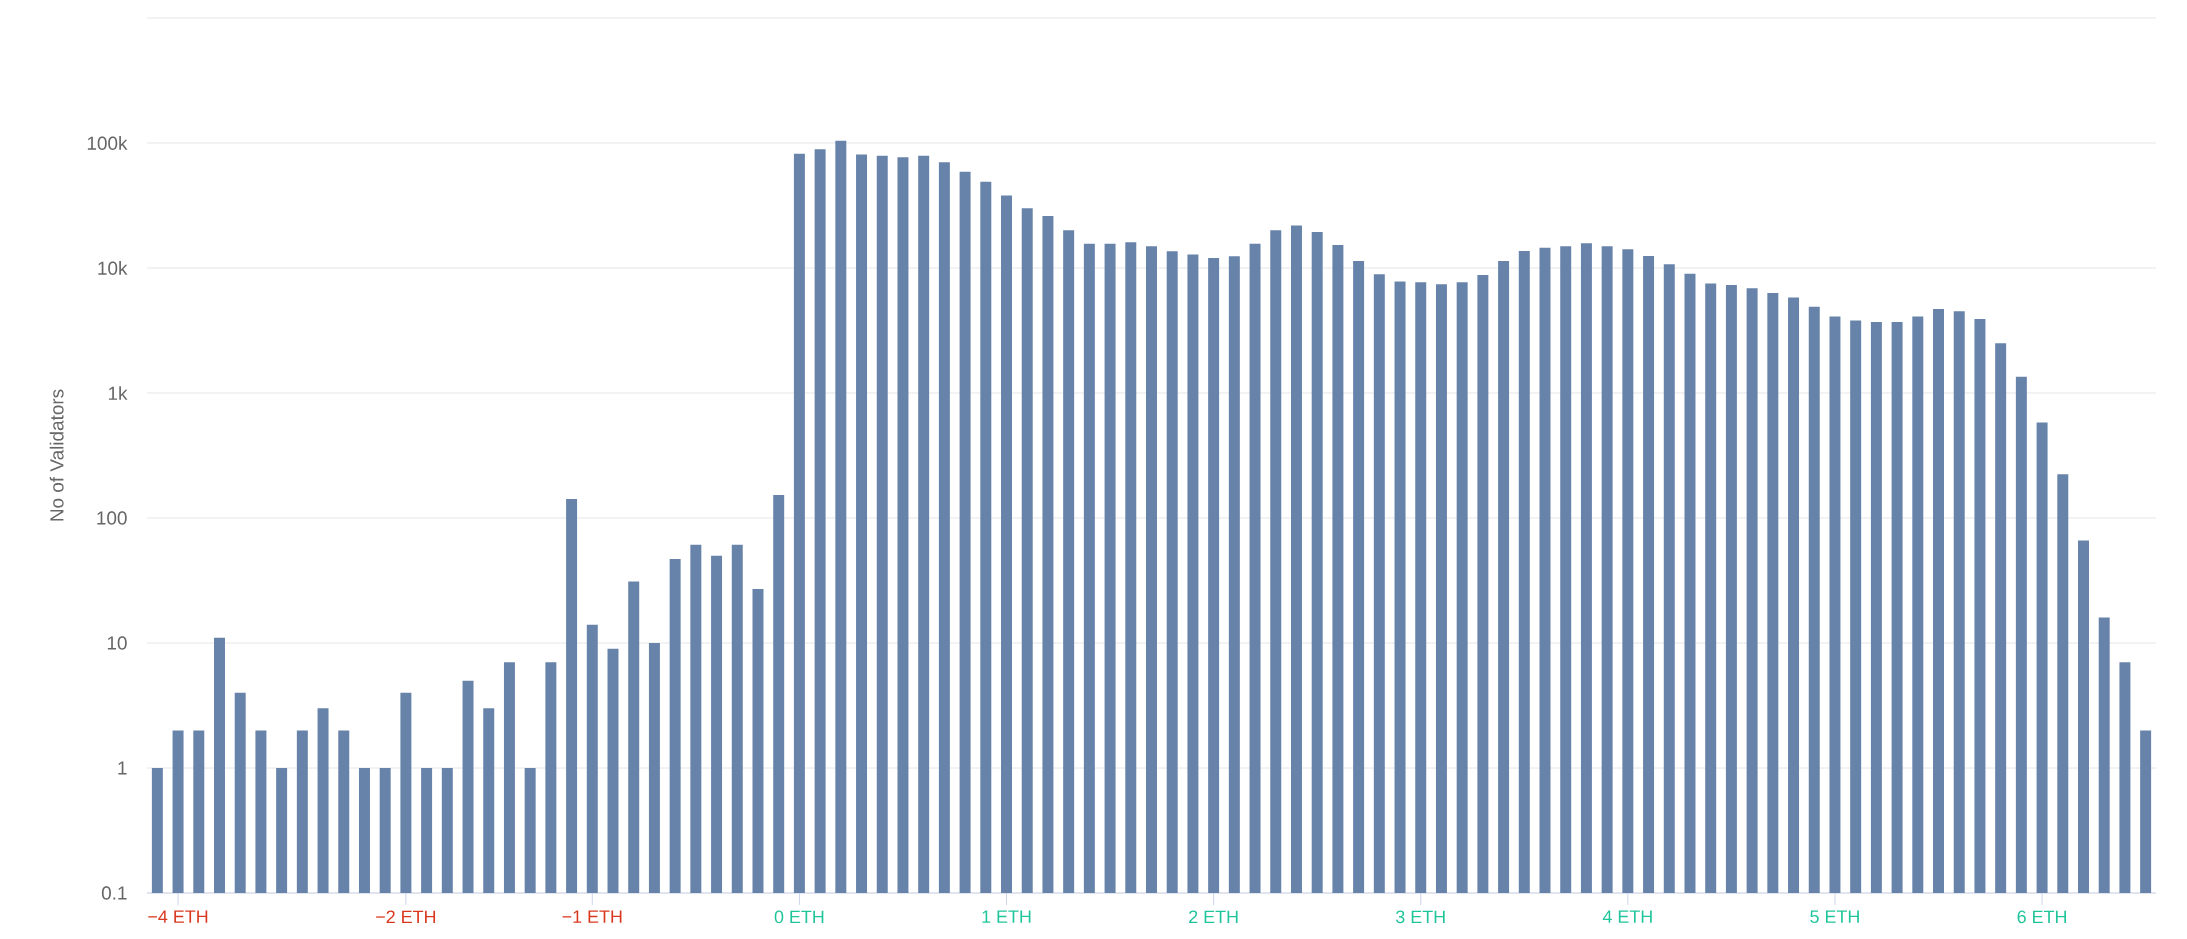 Image resolution: width=2187 pixels, height=939 pixels. What do you see at coordinates (406, 917) in the screenshot?
I see `x-tick-label: −2 ETH` at bounding box center [406, 917].